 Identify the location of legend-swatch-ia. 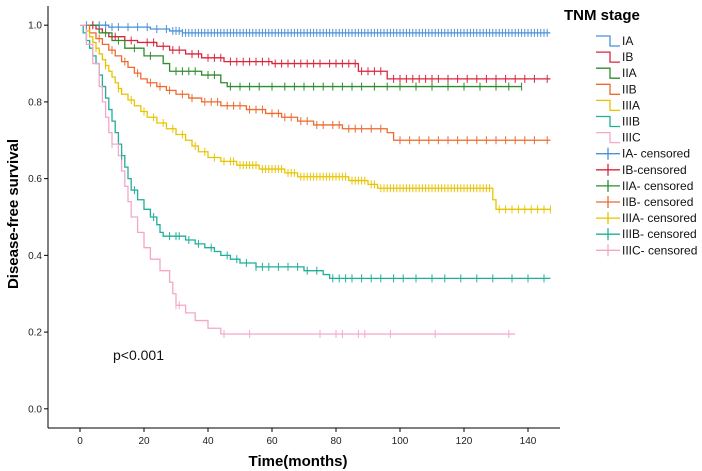
(608, 41).